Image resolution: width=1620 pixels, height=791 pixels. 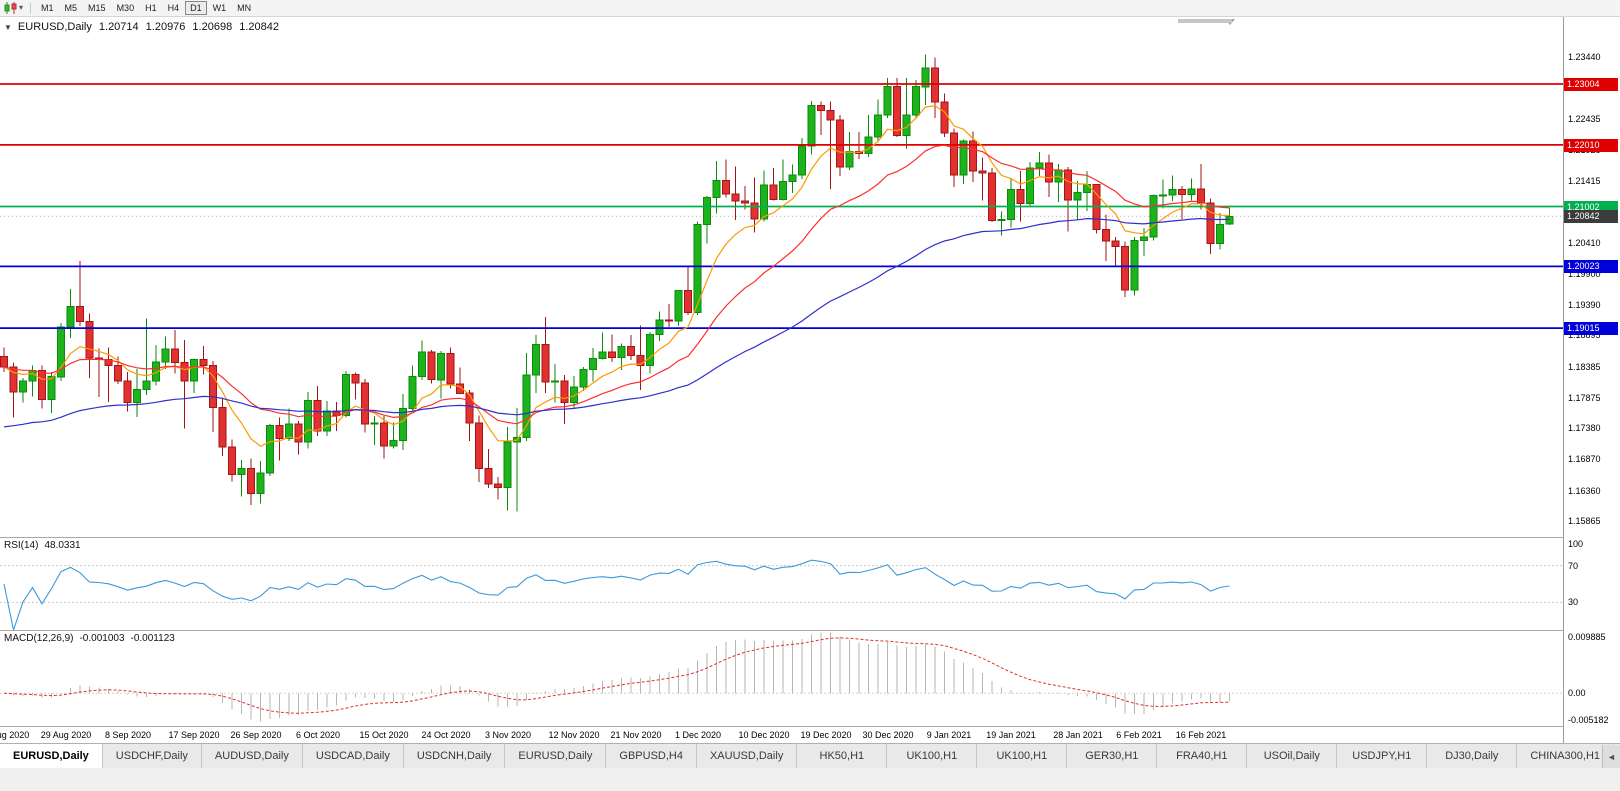 I want to click on chart-tab-usoil-daily: USOil,Daily, so click(x=1292, y=756).